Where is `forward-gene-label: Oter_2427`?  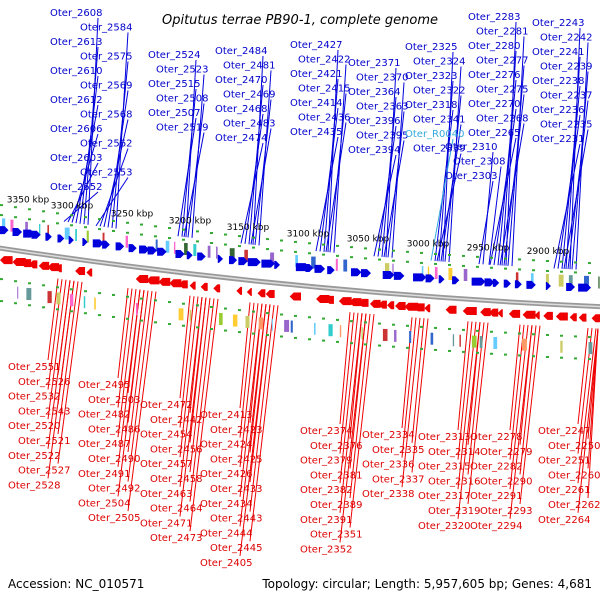
forward-gene-label: Oter_2427 is located at coordinates (316, 45).